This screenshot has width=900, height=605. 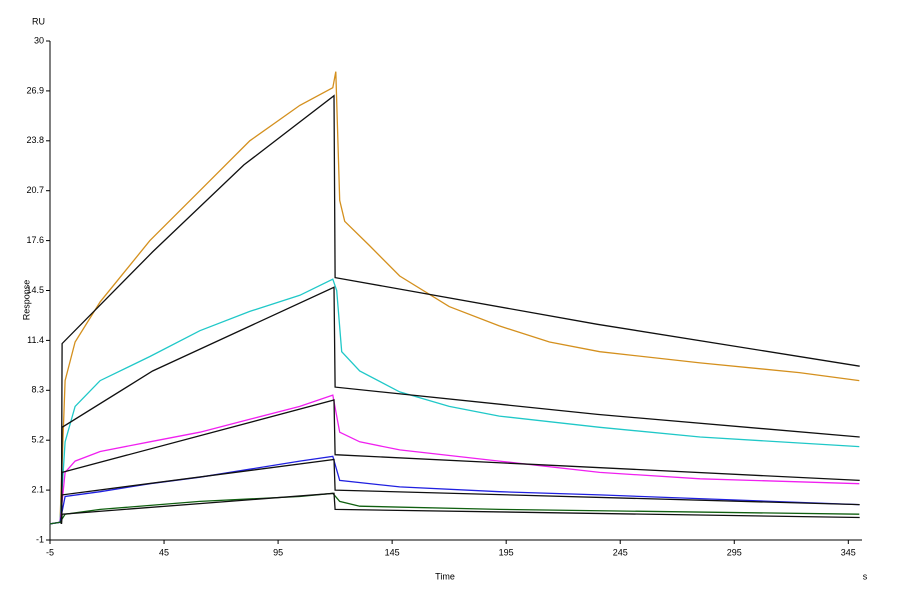 What do you see at coordinates (40, 539) in the screenshot?
I see `y-tick-label: -1` at bounding box center [40, 539].